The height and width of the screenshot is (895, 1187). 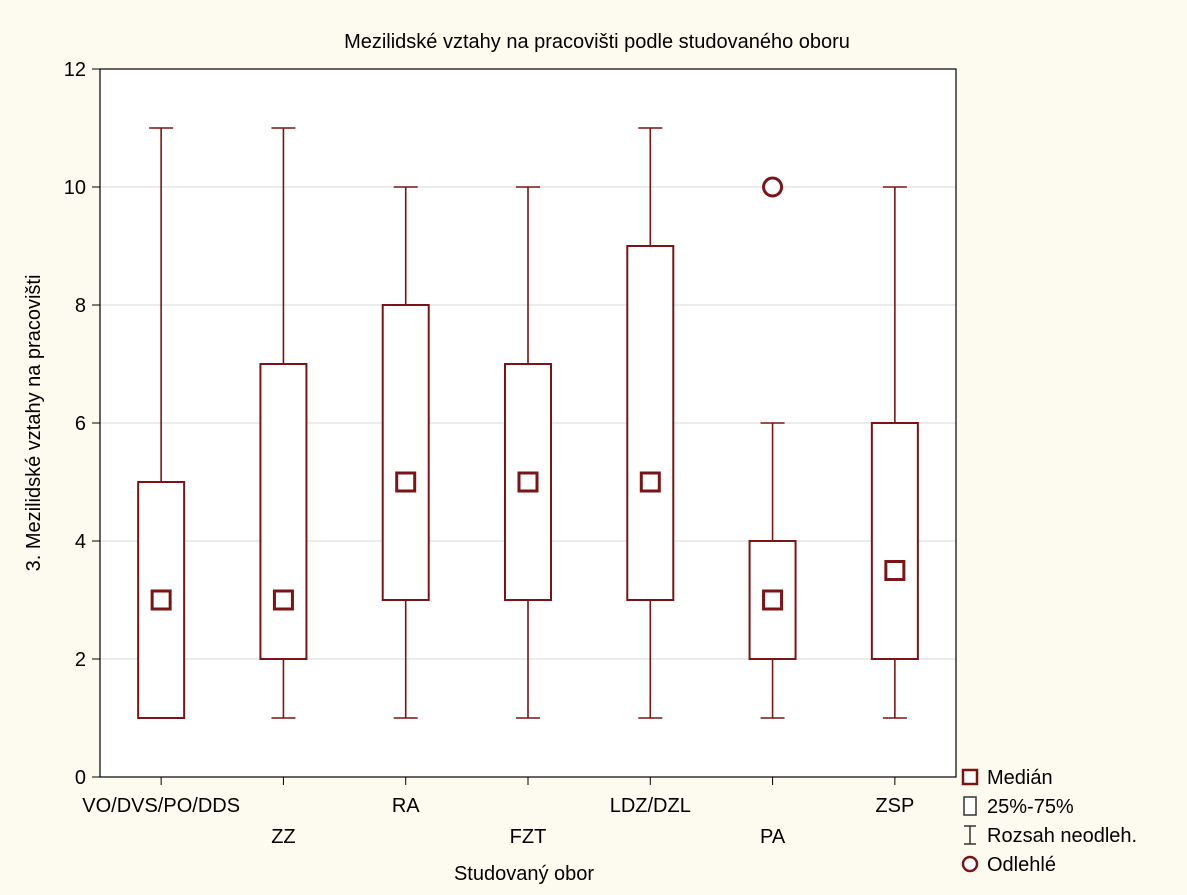 I want to click on legend-item: Medián, so click(x=1007, y=778).